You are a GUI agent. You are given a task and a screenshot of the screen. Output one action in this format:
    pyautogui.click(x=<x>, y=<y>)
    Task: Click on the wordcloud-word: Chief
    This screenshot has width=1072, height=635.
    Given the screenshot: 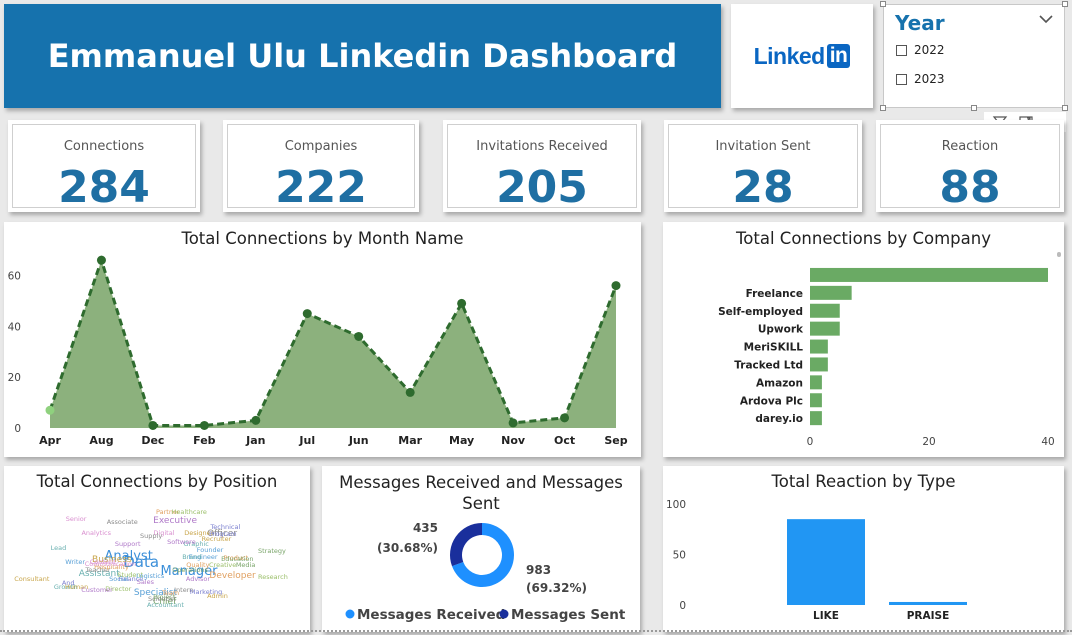 What is the action you would take?
    pyautogui.click(x=165, y=601)
    